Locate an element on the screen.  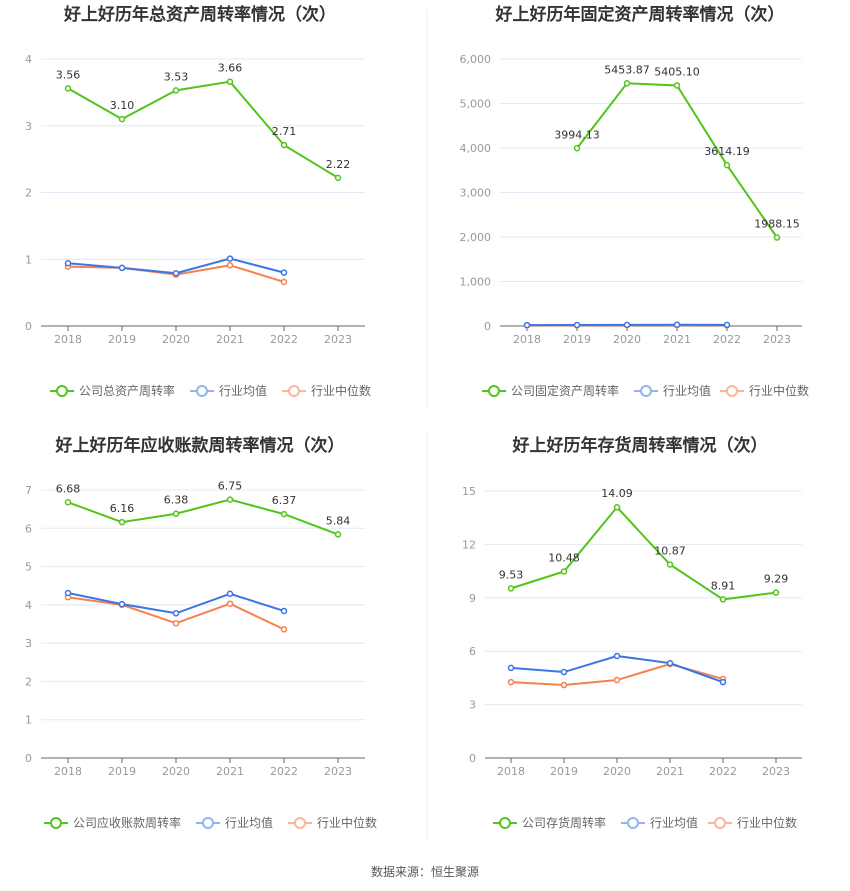
y-tick-label: 12 is located at coordinates (469, 544).